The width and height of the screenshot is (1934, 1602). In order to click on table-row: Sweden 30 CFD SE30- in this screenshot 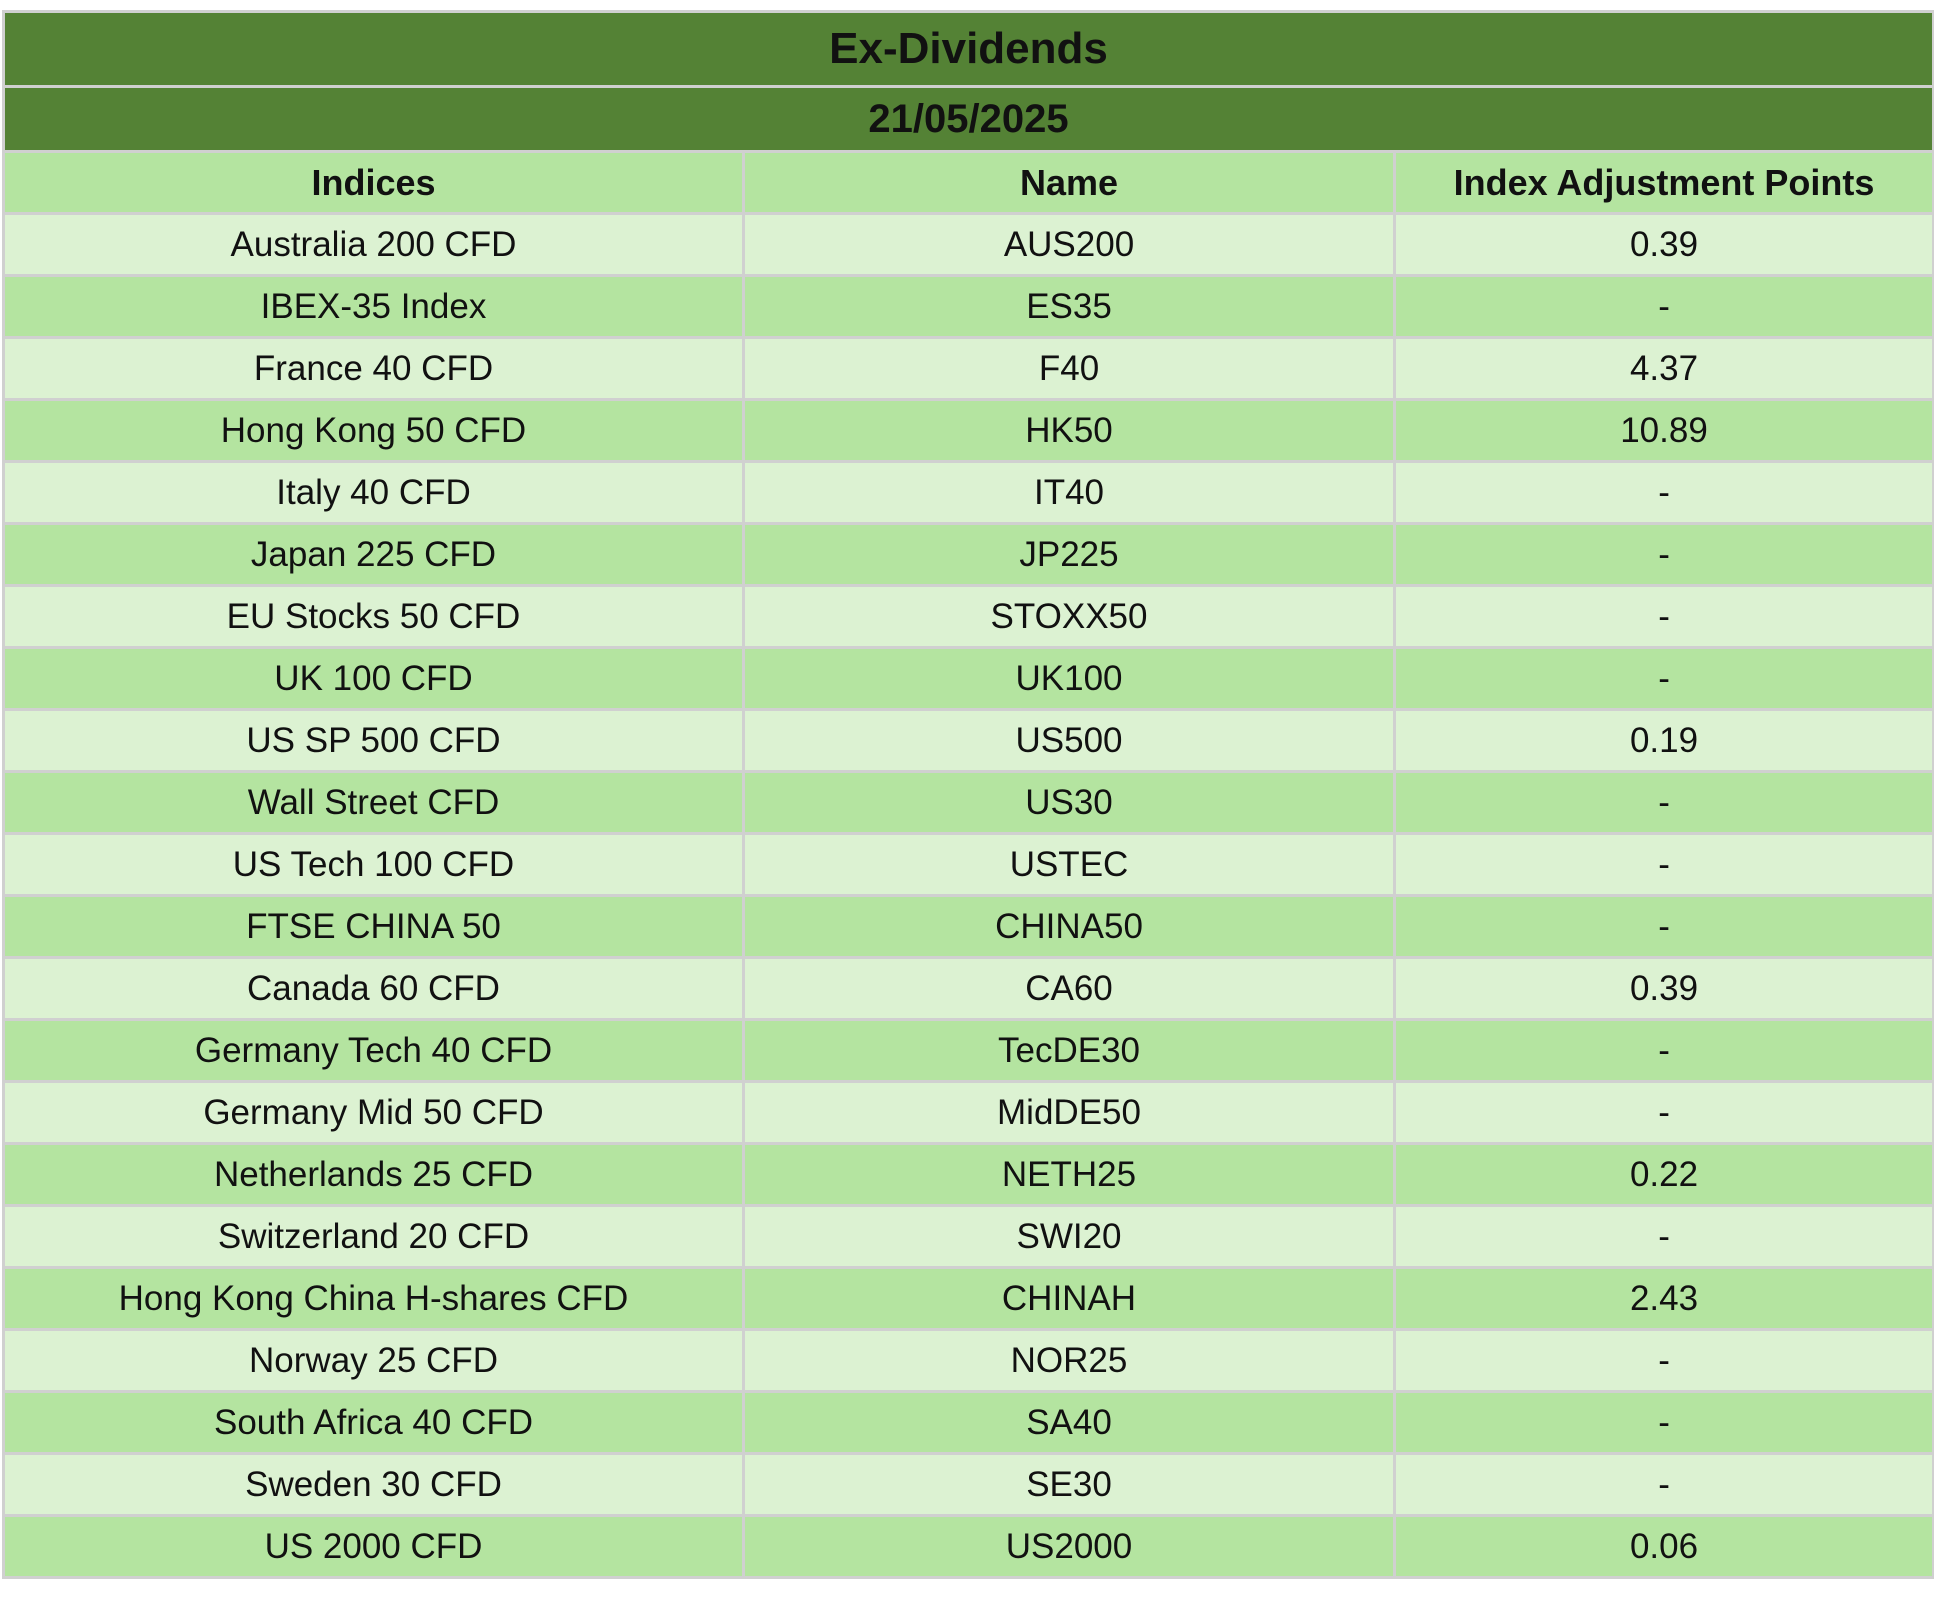, I will do `click(968, 1484)`.